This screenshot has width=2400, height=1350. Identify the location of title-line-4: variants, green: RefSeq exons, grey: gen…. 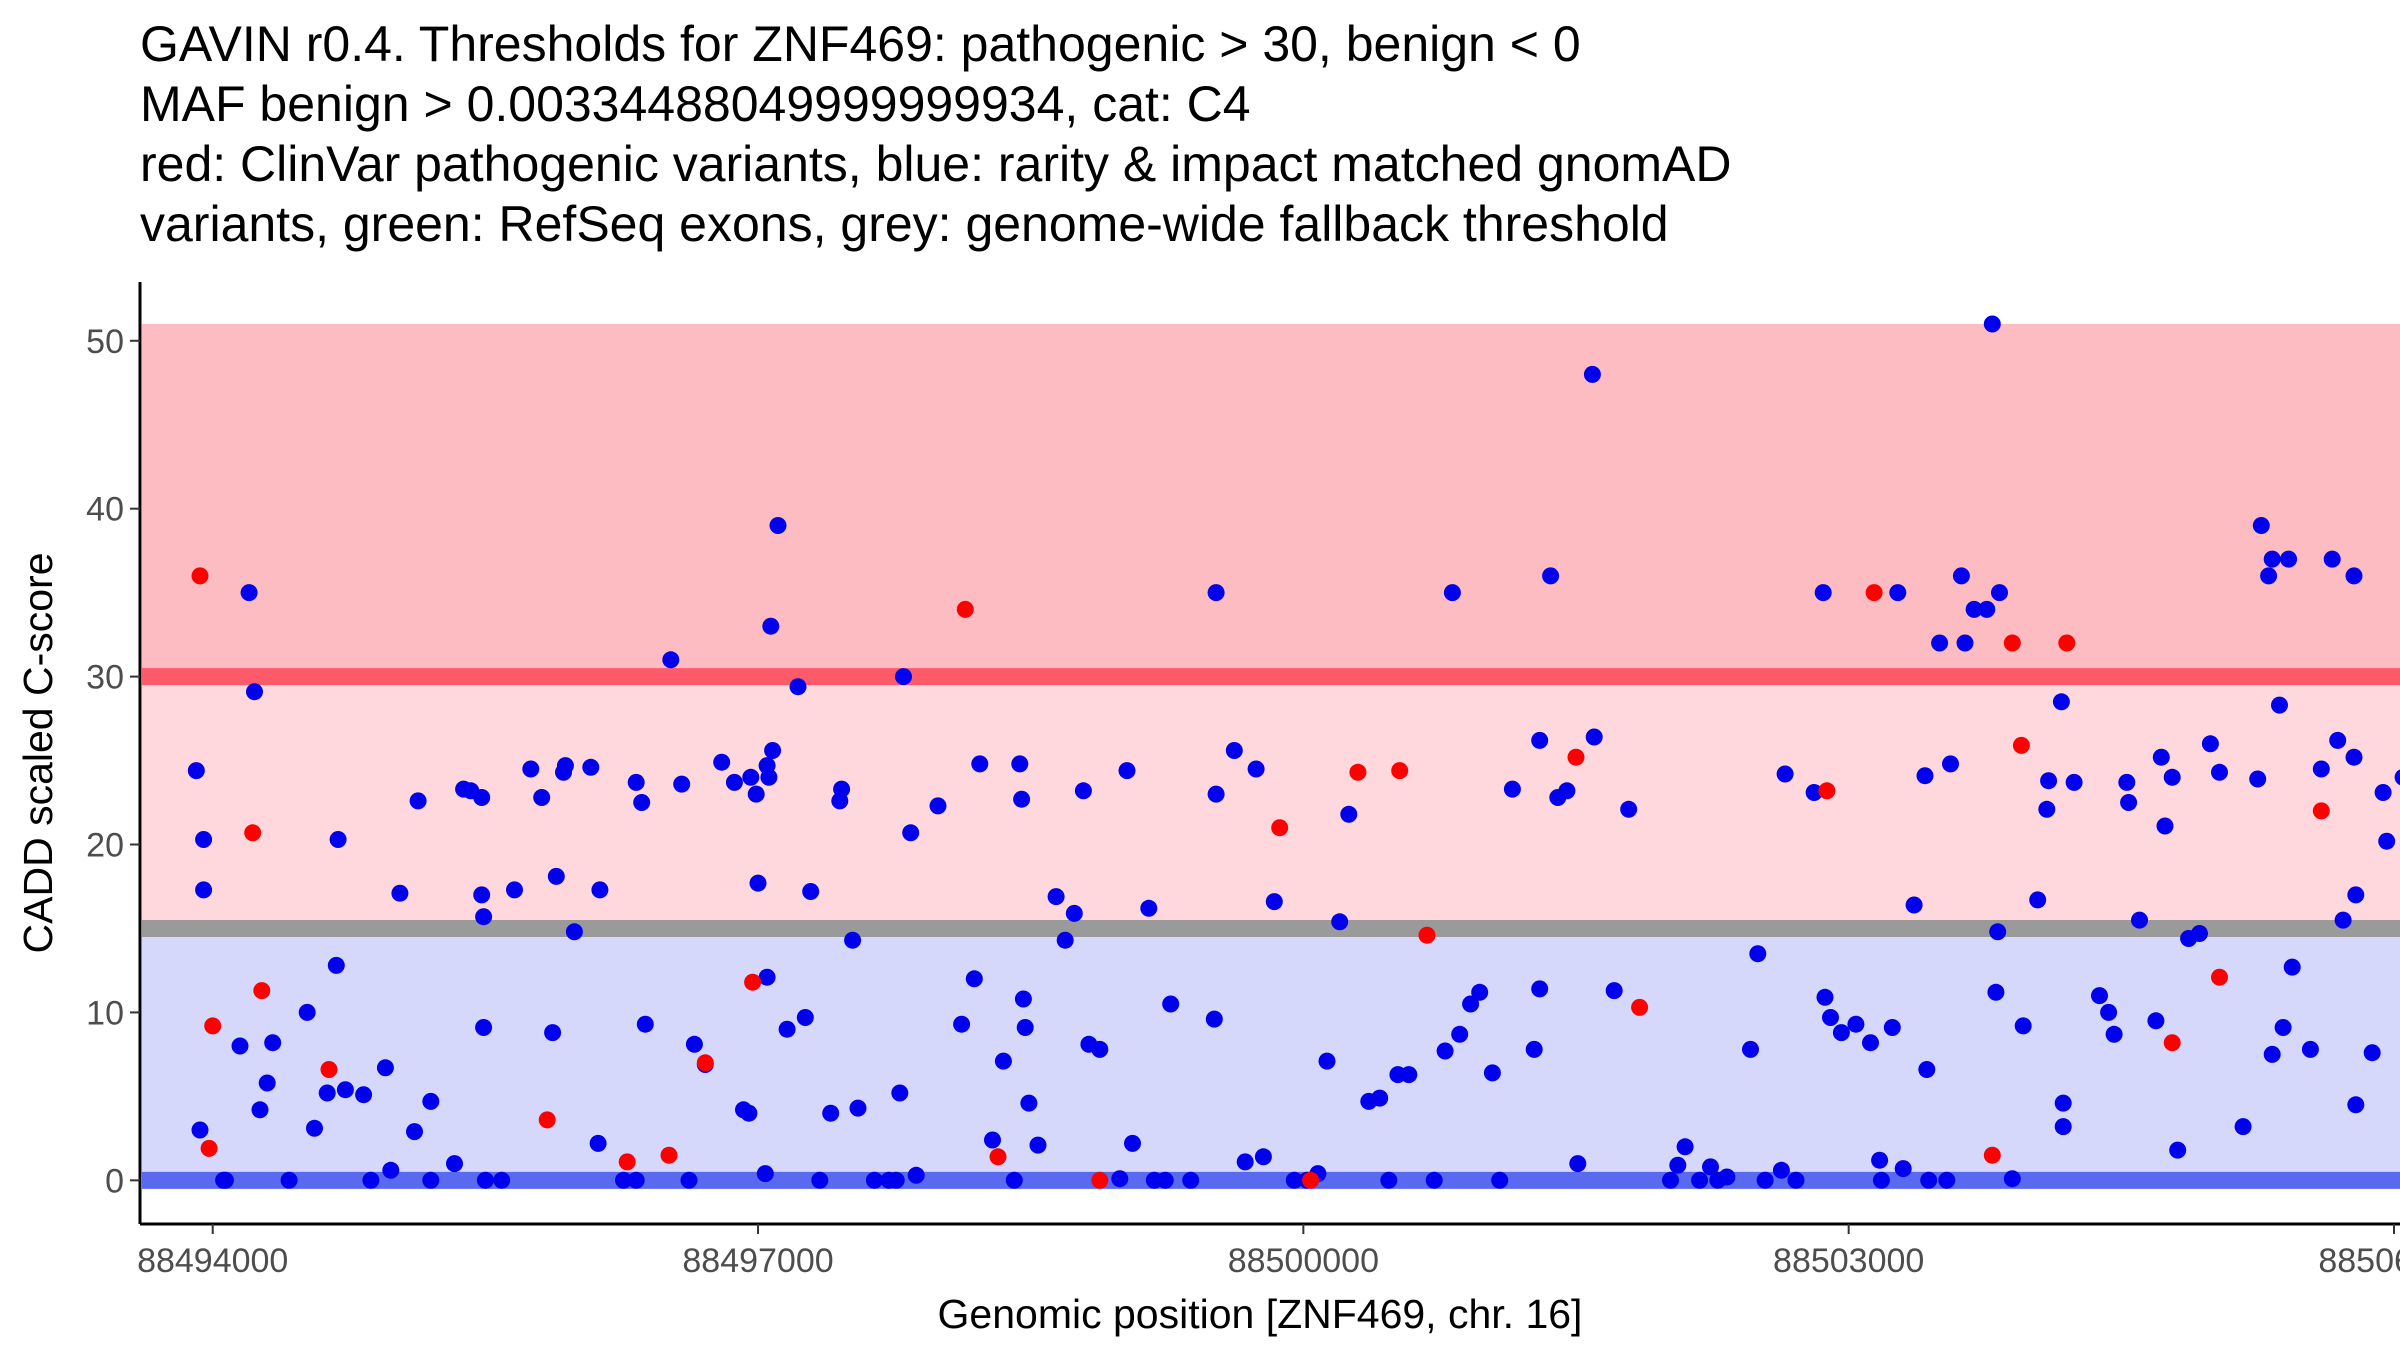
(904, 224).